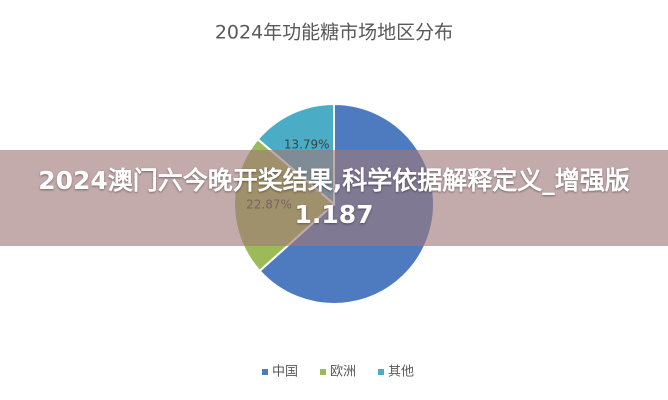 The width and height of the screenshot is (668, 400). Describe the element at coordinates (334, 33) in the screenshot. I see `chart-title: 2024年功能糖市场地区分布` at that location.